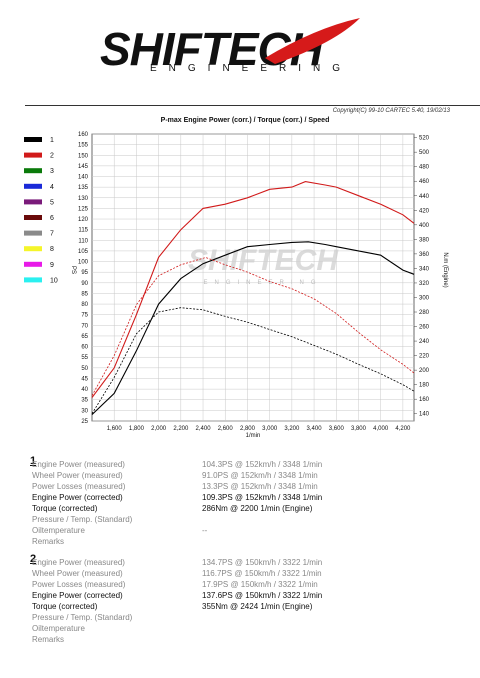 The width and height of the screenshot is (480, 678). What do you see at coordinates (84, 422) in the screenshot?
I see `y-tick-left: 25` at bounding box center [84, 422].